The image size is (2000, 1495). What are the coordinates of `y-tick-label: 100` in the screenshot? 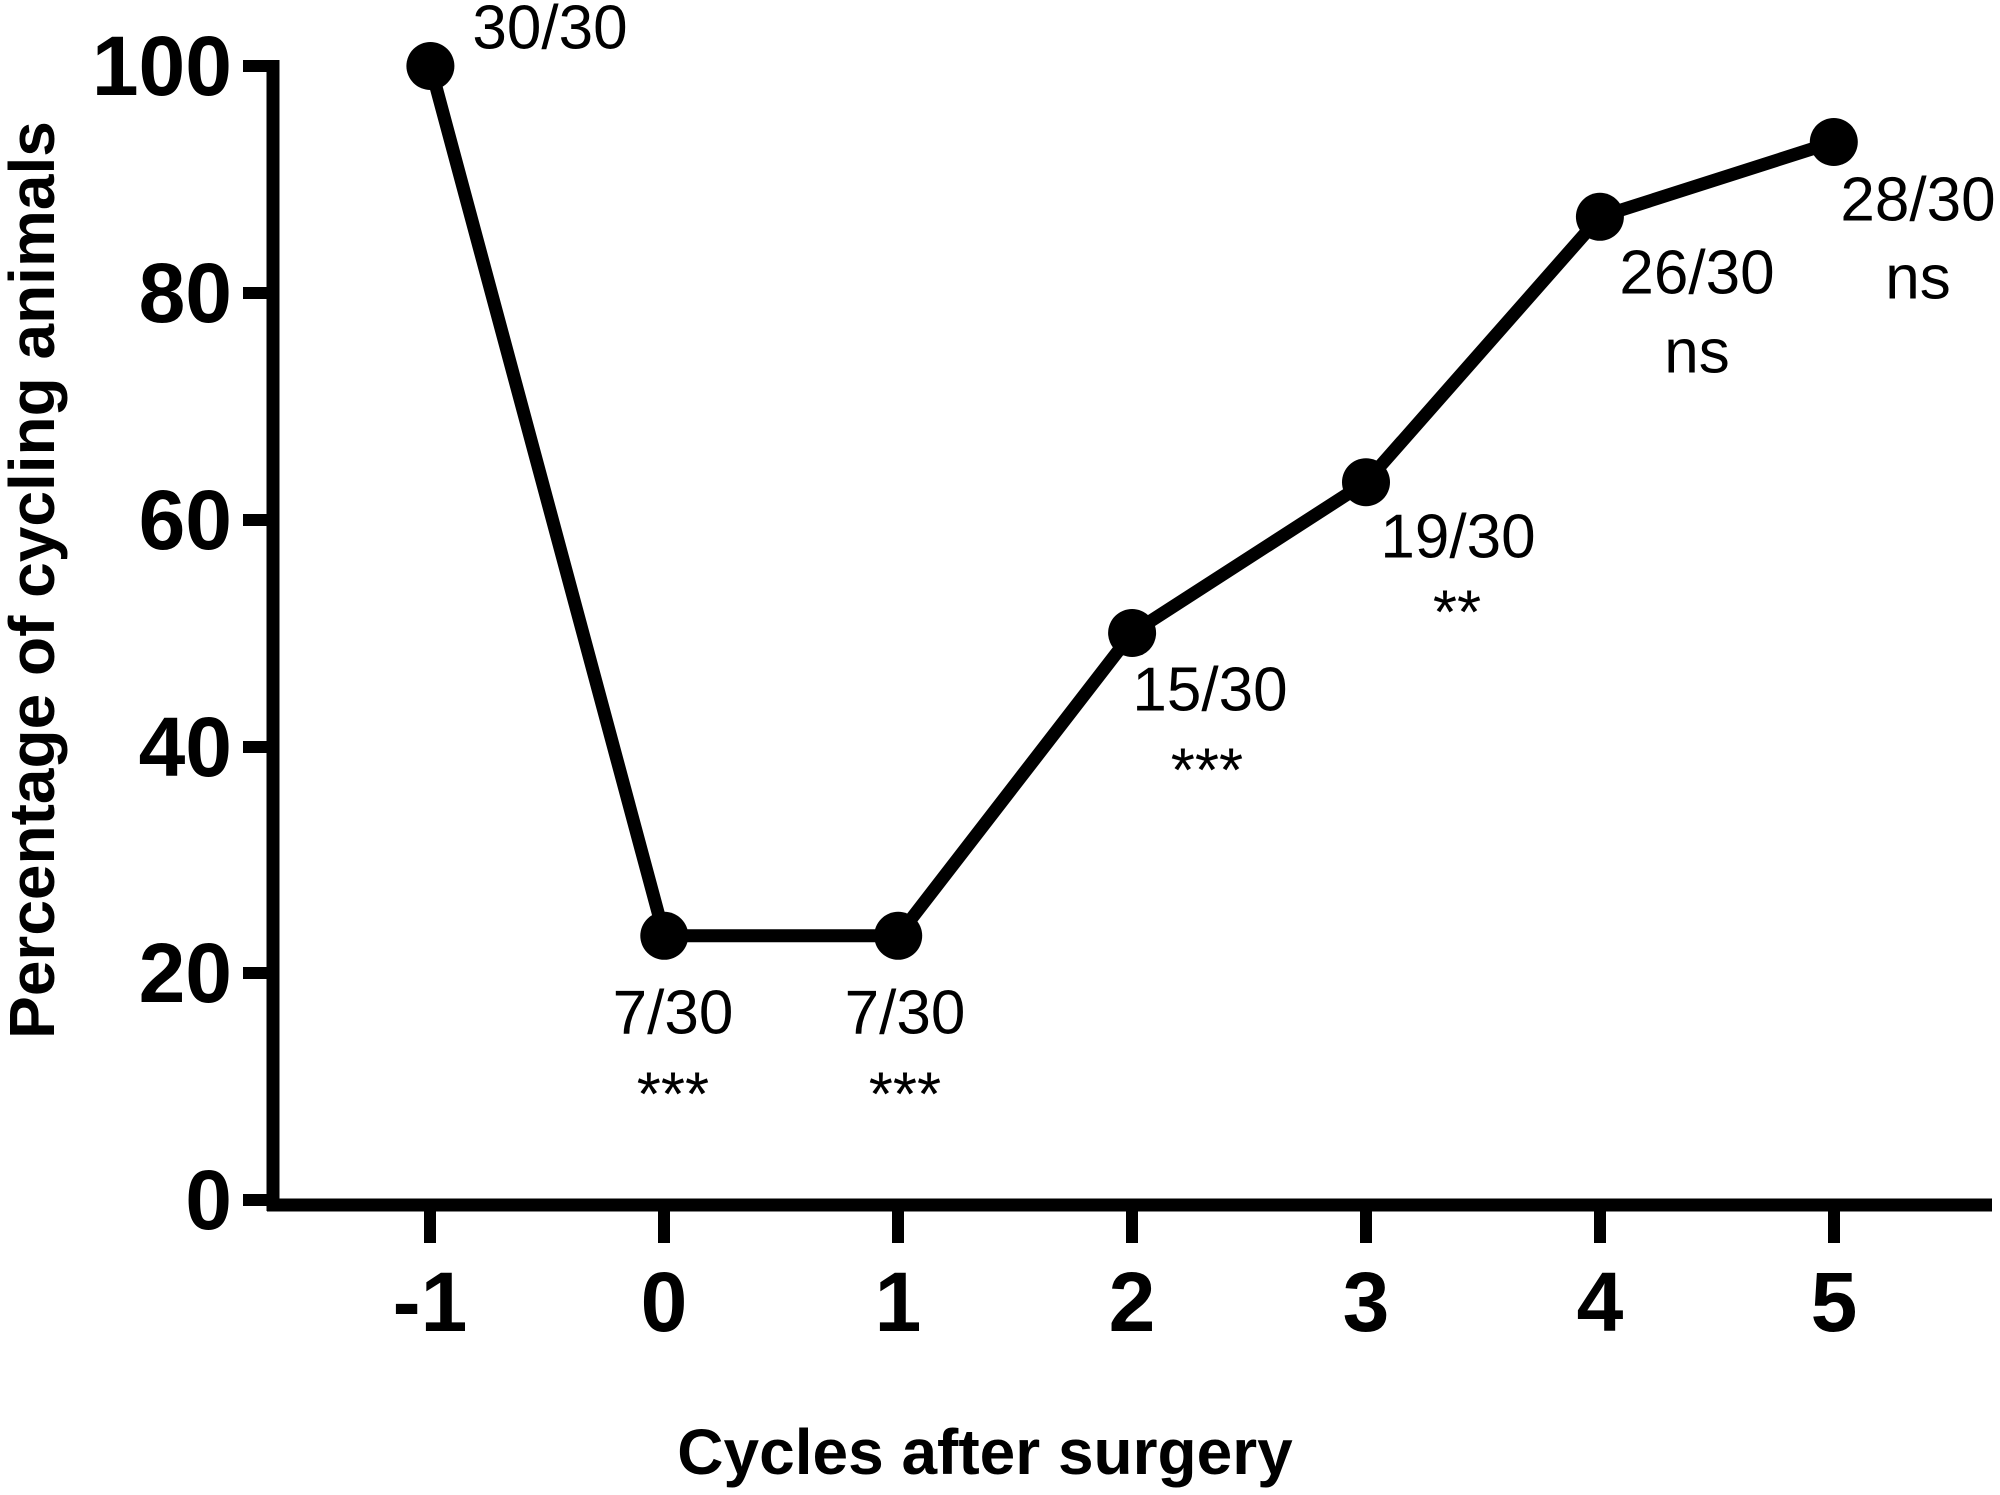 It's located at (162, 66).